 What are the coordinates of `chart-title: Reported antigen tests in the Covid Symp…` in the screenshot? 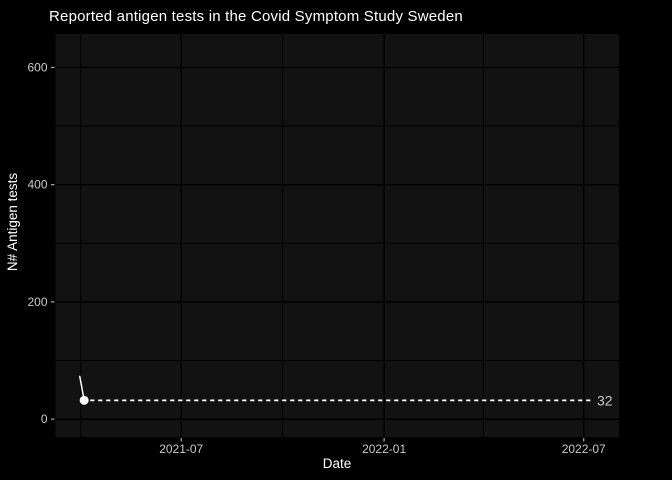 It's located at (256, 16).